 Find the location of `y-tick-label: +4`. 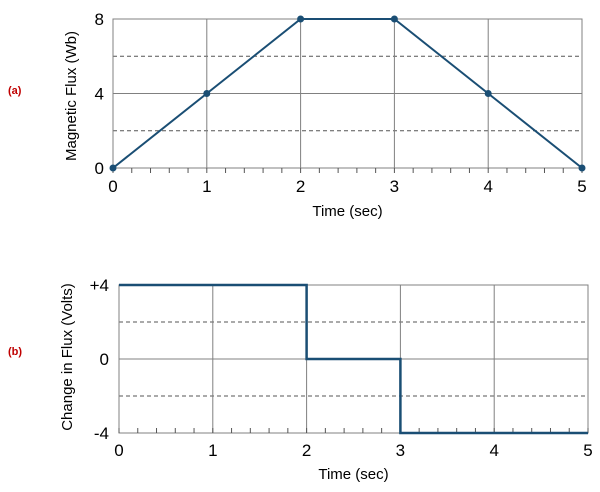

y-tick-label: +4 is located at coordinates (99, 285).